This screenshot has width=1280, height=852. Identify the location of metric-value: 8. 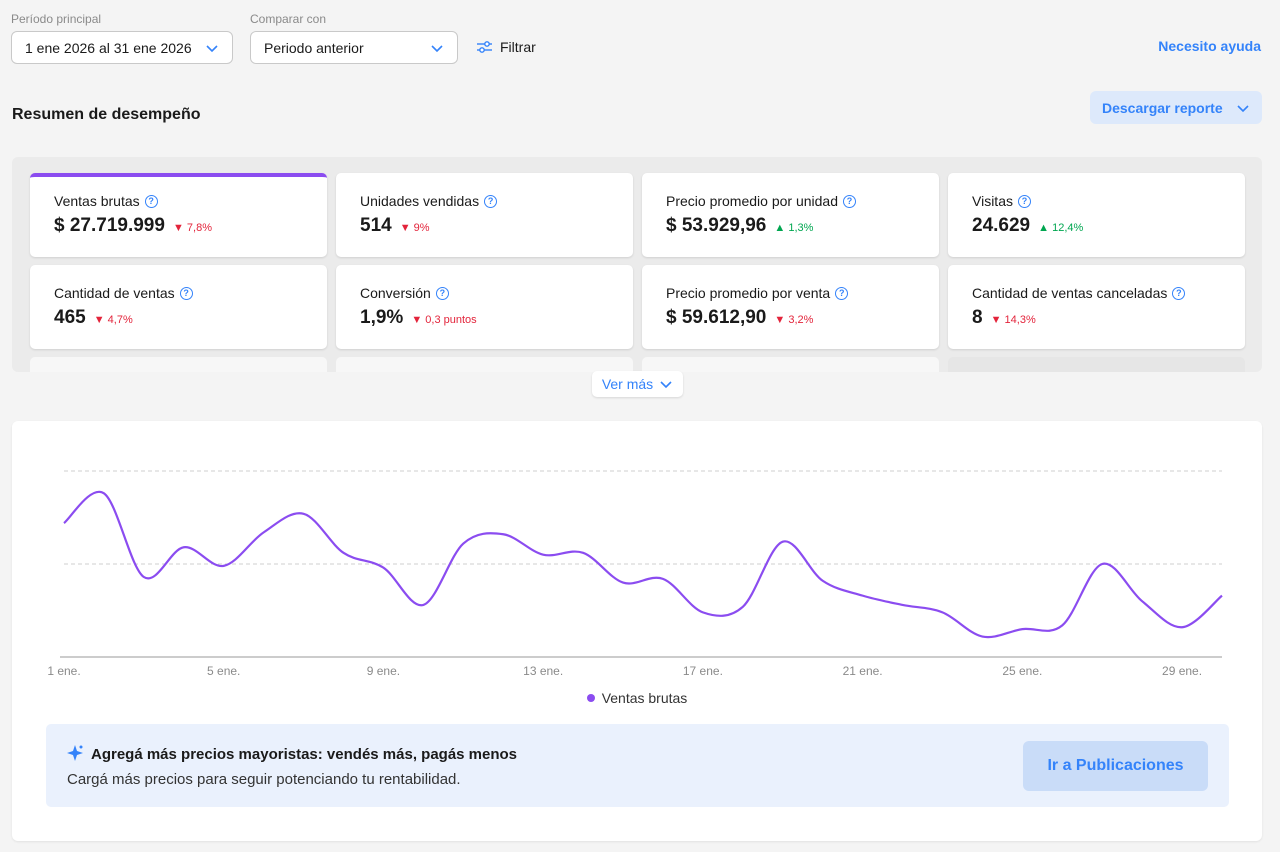
(977, 317).